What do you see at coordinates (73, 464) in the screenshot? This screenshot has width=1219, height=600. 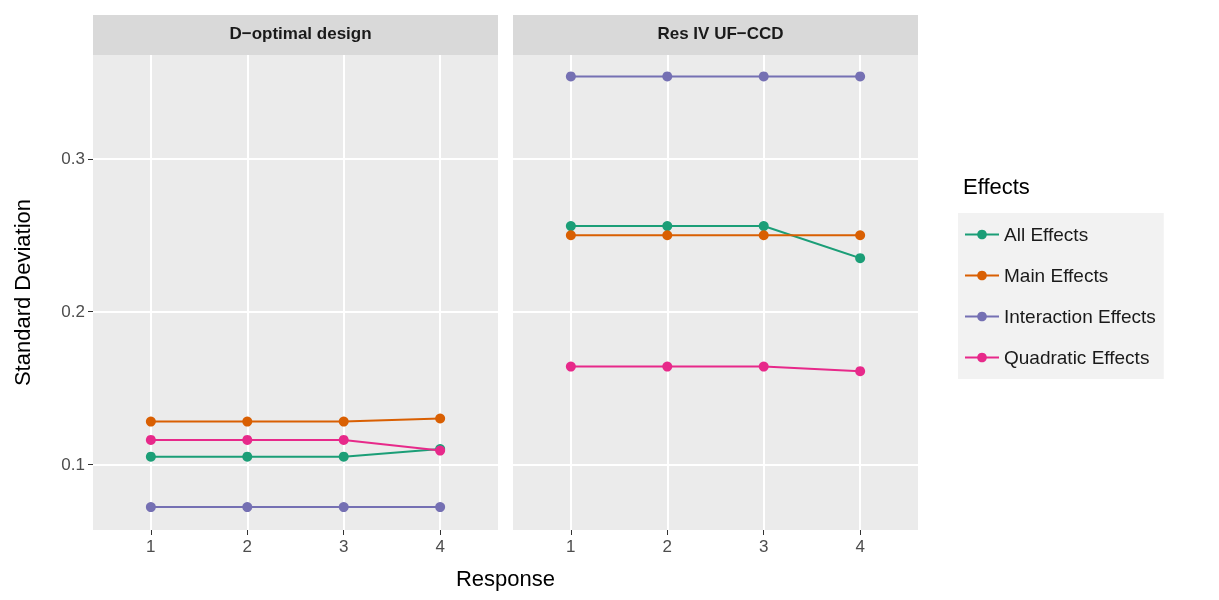 I see `y-tick-label: 0.1` at bounding box center [73, 464].